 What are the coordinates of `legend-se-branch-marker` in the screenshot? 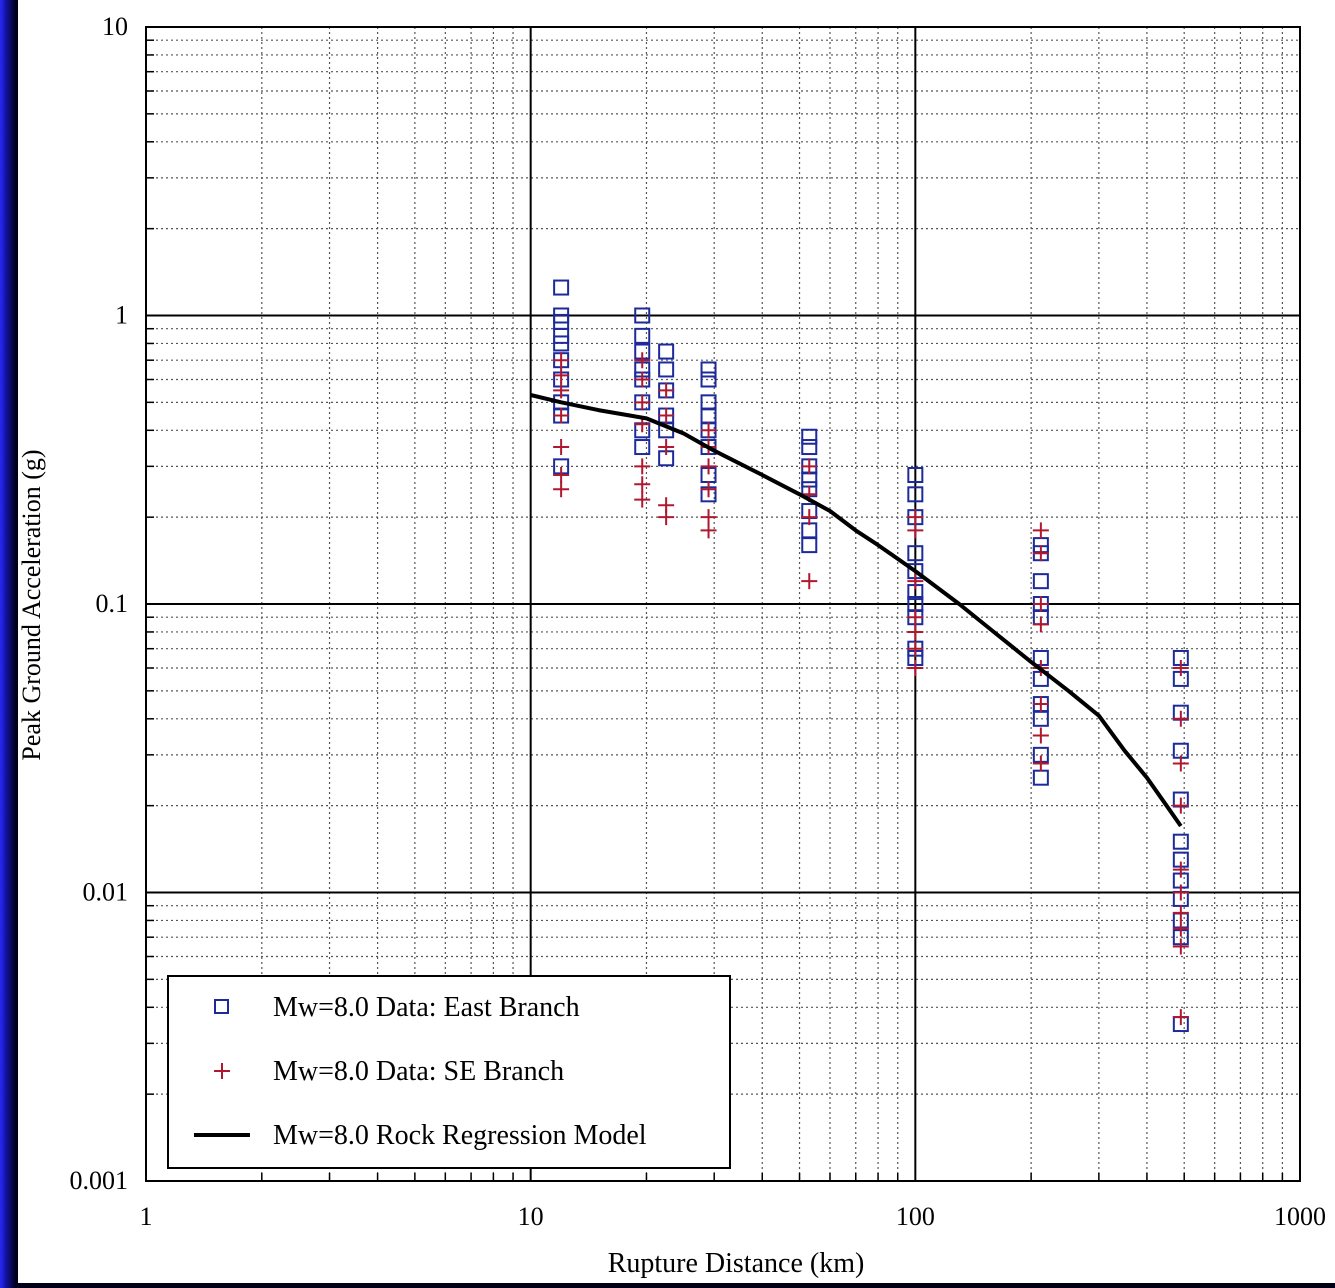 It's located at (222, 1071).